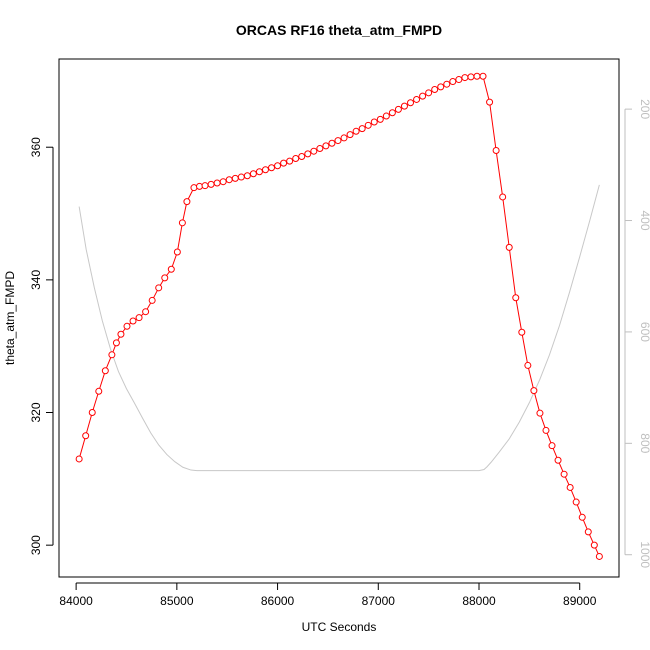  Describe the element at coordinates (10, 318) in the screenshot. I see `y-axis-label: theta_atm_FMPD` at that location.